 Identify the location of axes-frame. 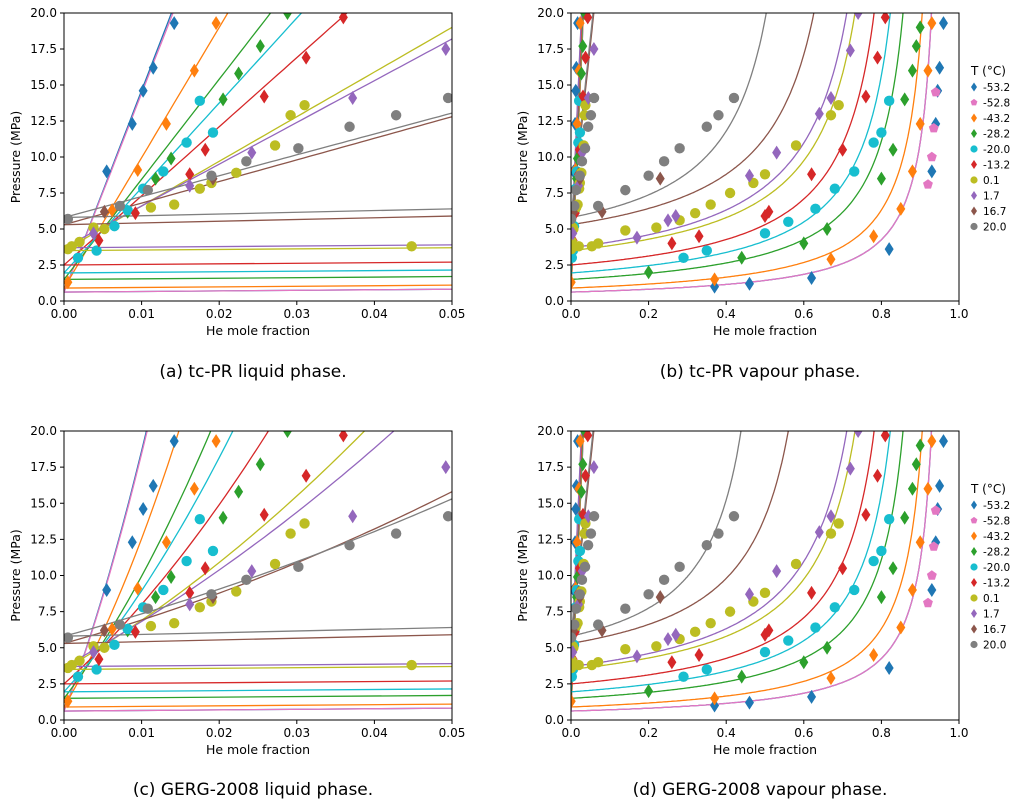
(258, 157).